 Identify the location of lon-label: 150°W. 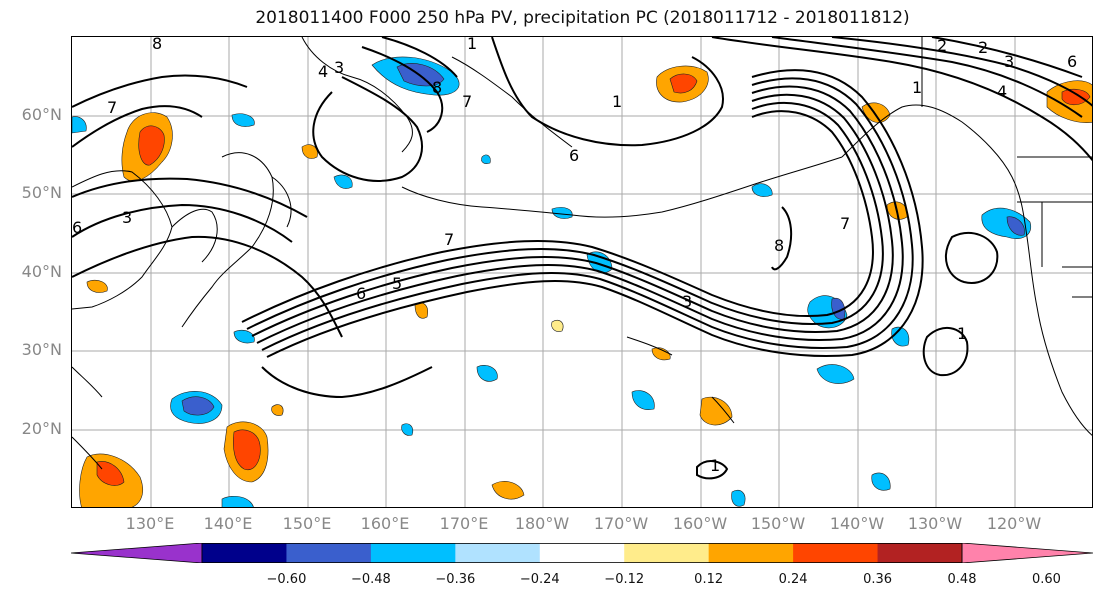
(778, 523).